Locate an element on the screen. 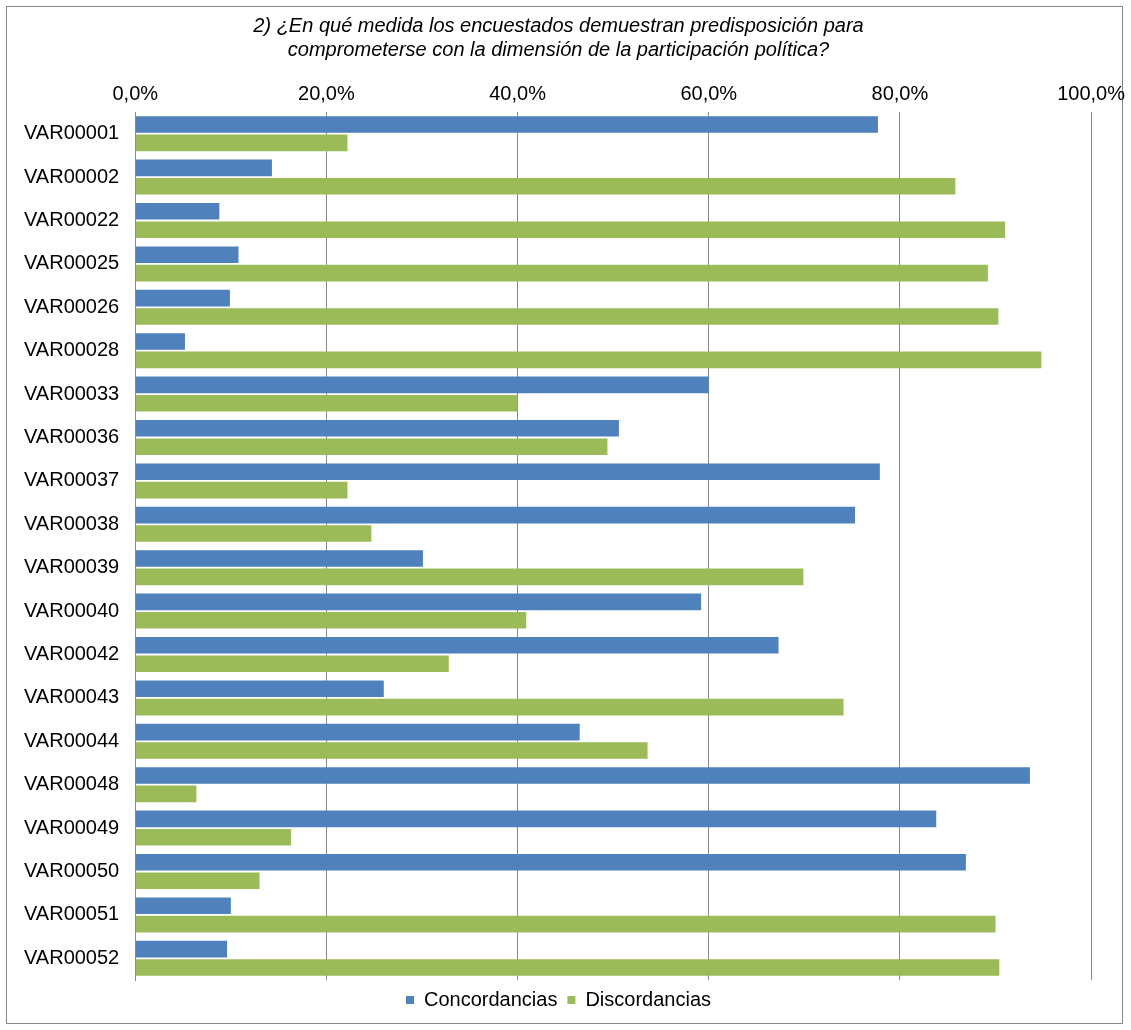 This screenshot has height=1030, width=1131. x-tick-label: 80,0% is located at coordinates (900, 92).